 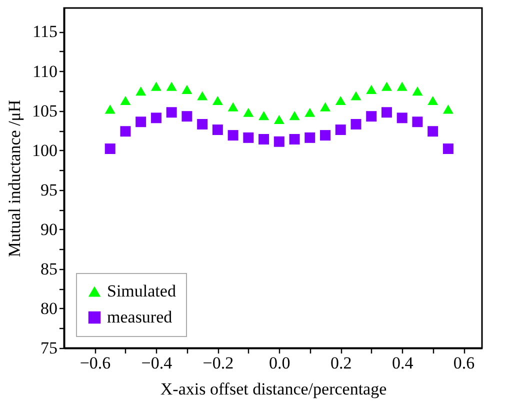 What do you see at coordinates (49, 190) in the screenshot?
I see `y-tick-label: 95` at bounding box center [49, 190].